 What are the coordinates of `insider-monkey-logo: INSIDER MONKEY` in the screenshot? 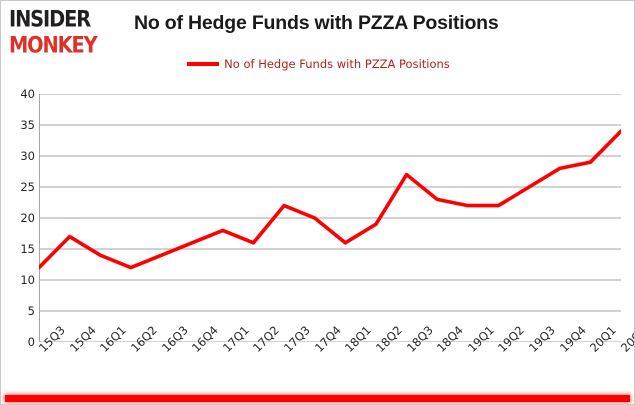 It's located at (69, 31).